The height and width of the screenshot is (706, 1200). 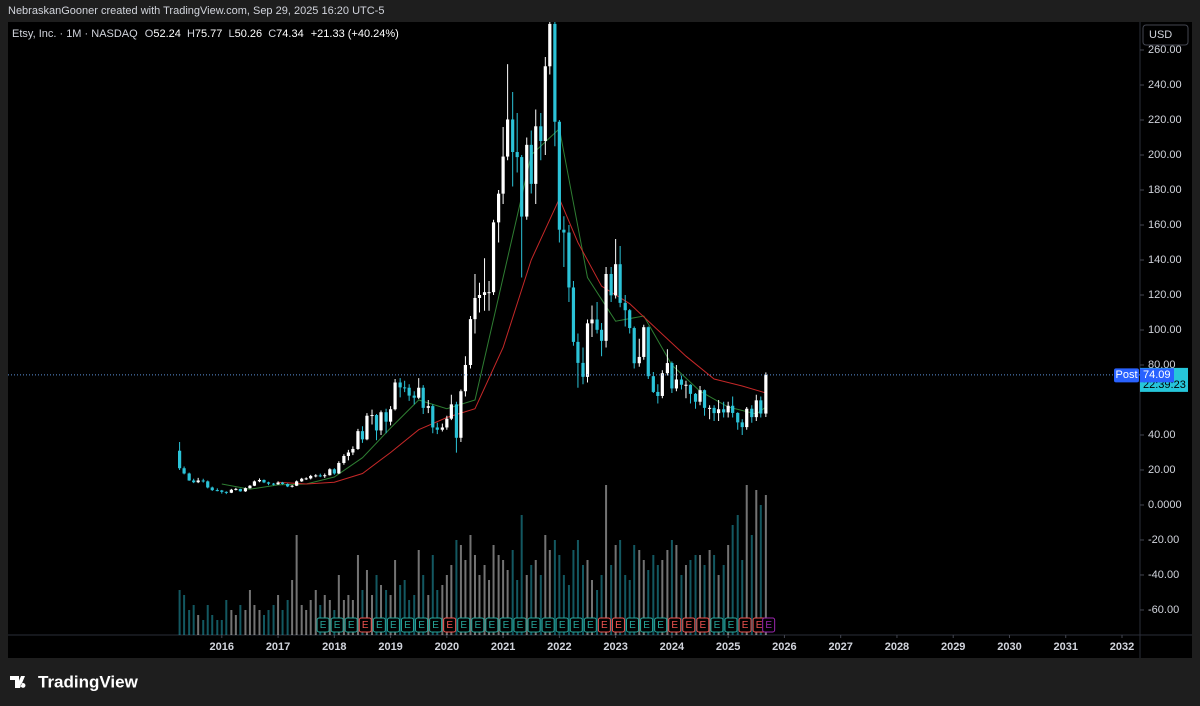 I want to click on high-value: 75.77, so click(x=209, y=34).